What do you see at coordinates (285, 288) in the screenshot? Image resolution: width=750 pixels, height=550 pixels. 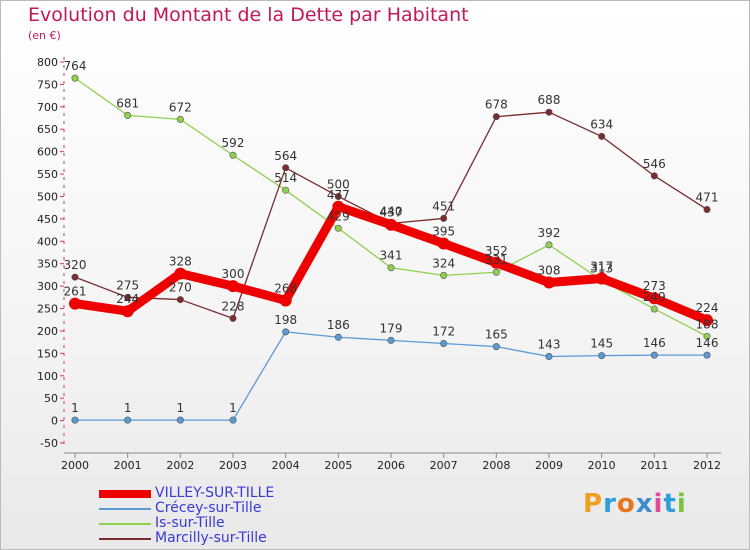 I see `data-label: 268` at bounding box center [285, 288].